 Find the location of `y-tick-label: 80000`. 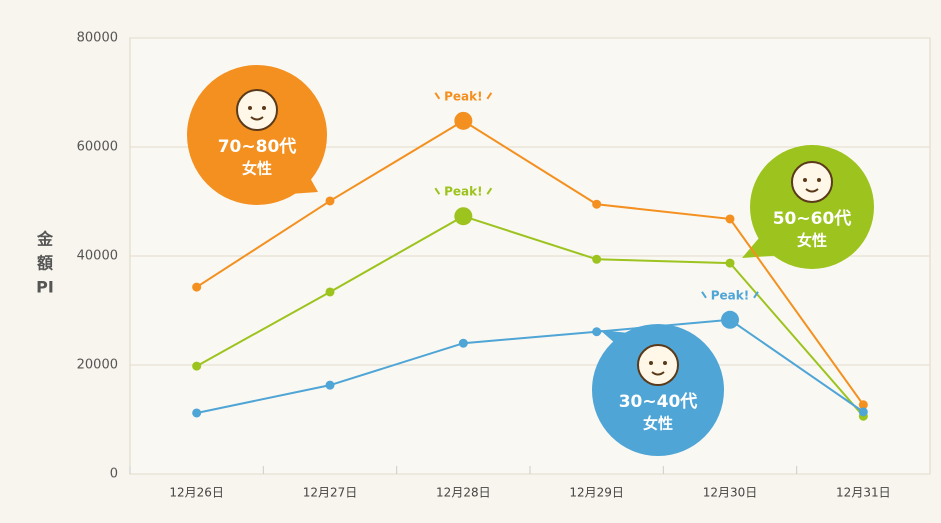

y-tick-label: 80000 is located at coordinates (97, 38).